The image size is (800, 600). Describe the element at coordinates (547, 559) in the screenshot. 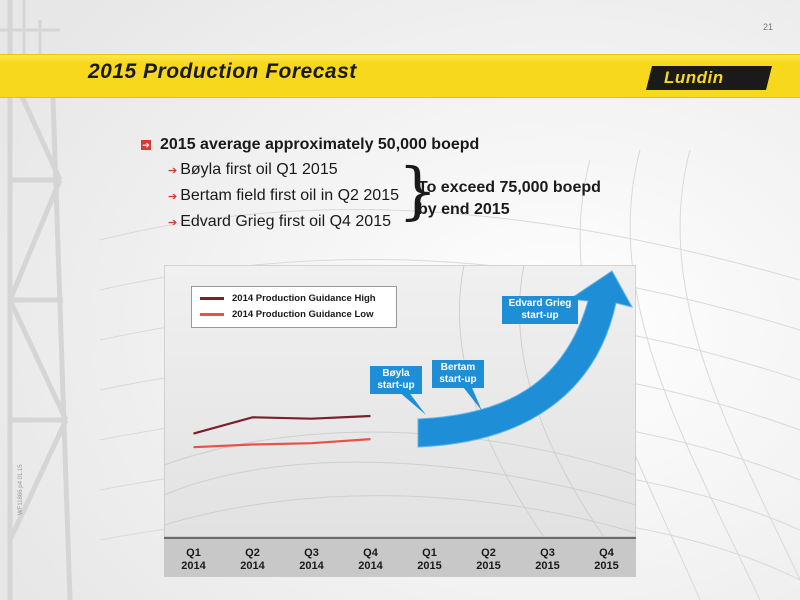

I see `x-tick-label: Q3 2015` at that location.